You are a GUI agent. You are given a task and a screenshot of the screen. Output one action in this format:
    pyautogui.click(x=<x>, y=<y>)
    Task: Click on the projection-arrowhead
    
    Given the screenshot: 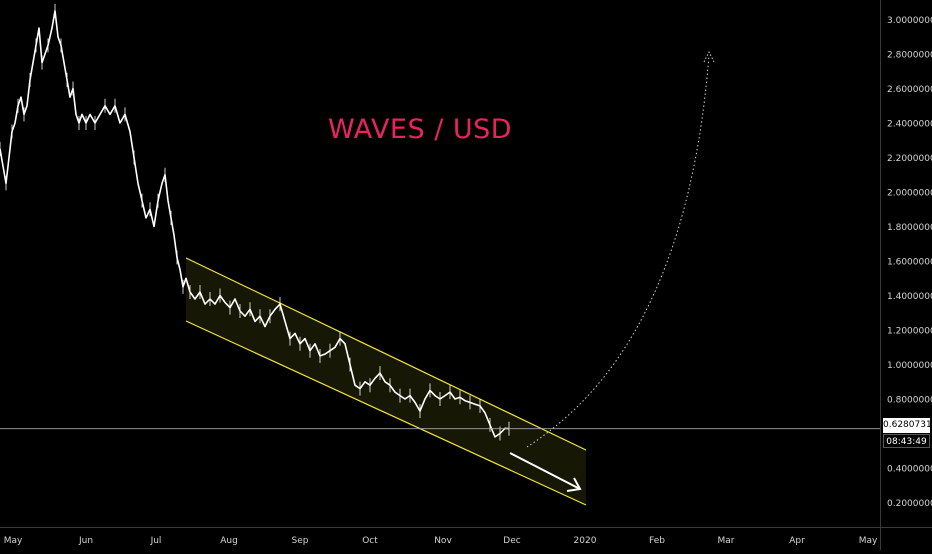 What is the action you would take?
    pyautogui.click(x=709, y=56)
    